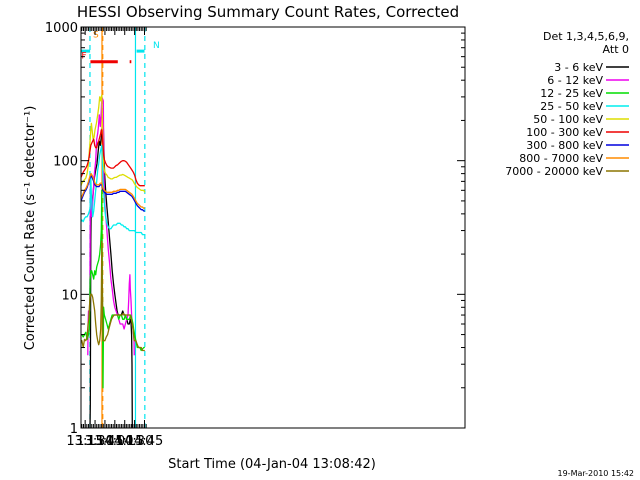 The height and width of the screenshot is (480, 640). I want to click on legend-label: 12 - 25 keV, so click(571, 93).